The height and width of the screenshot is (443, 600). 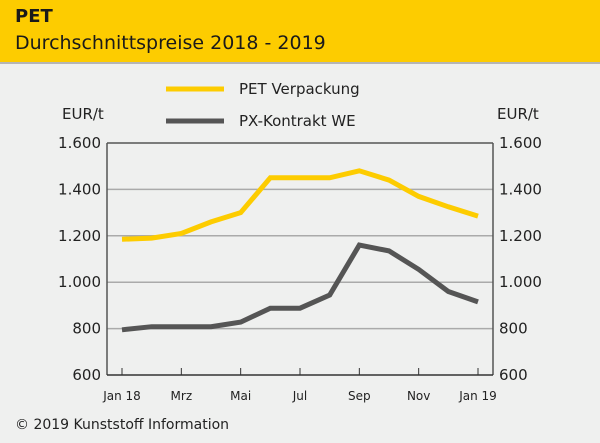 I want to click on legend-label-pet: PET Verpackung, so click(x=299, y=89).